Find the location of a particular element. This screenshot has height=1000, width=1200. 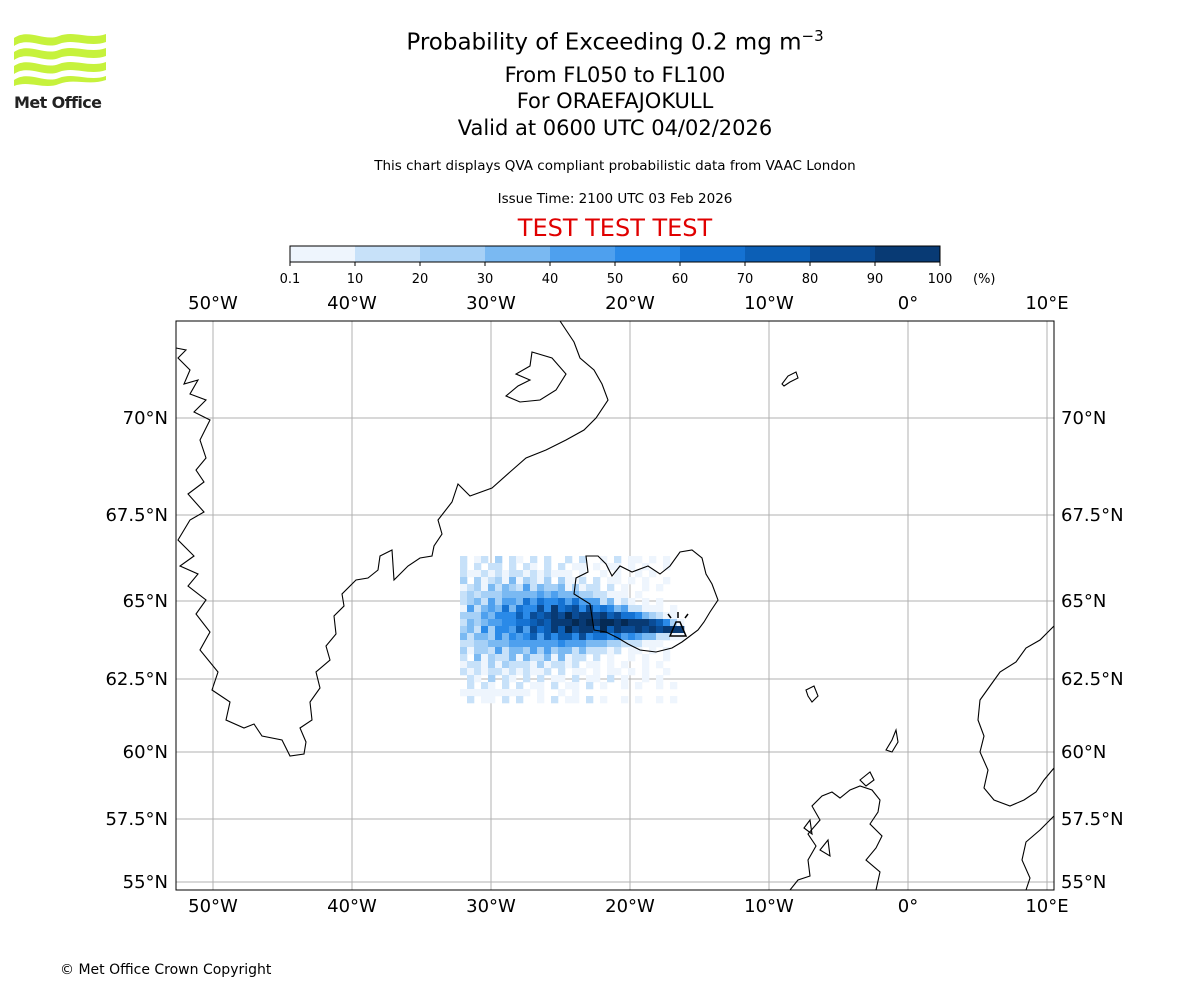

colorbar-segment is located at coordinates (583, 254).